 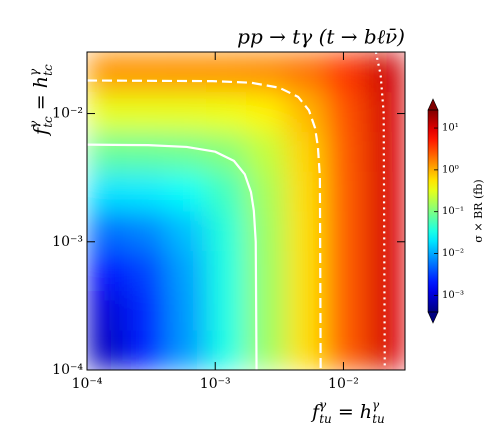 What do you see at coordinates (453, 211) in the screenshot?
I see `colorbar-tick-label: 10⁻¹` at bounding box center [453, 211].